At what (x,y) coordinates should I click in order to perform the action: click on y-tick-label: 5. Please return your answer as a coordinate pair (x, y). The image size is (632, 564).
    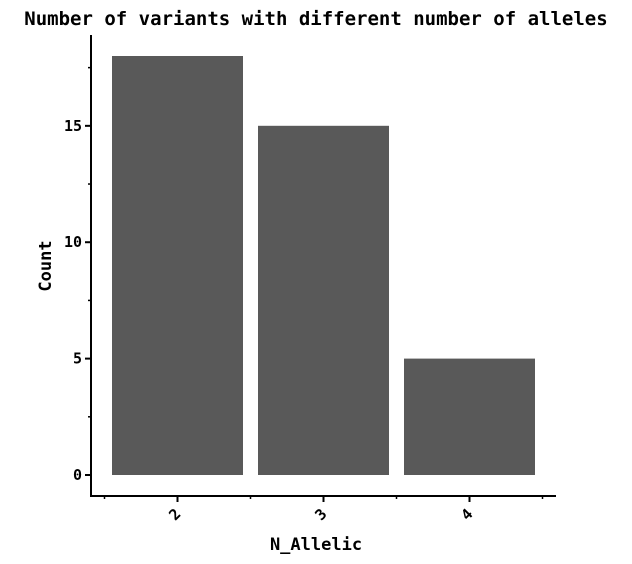
    Looking at the image, I should click on (77, 359).